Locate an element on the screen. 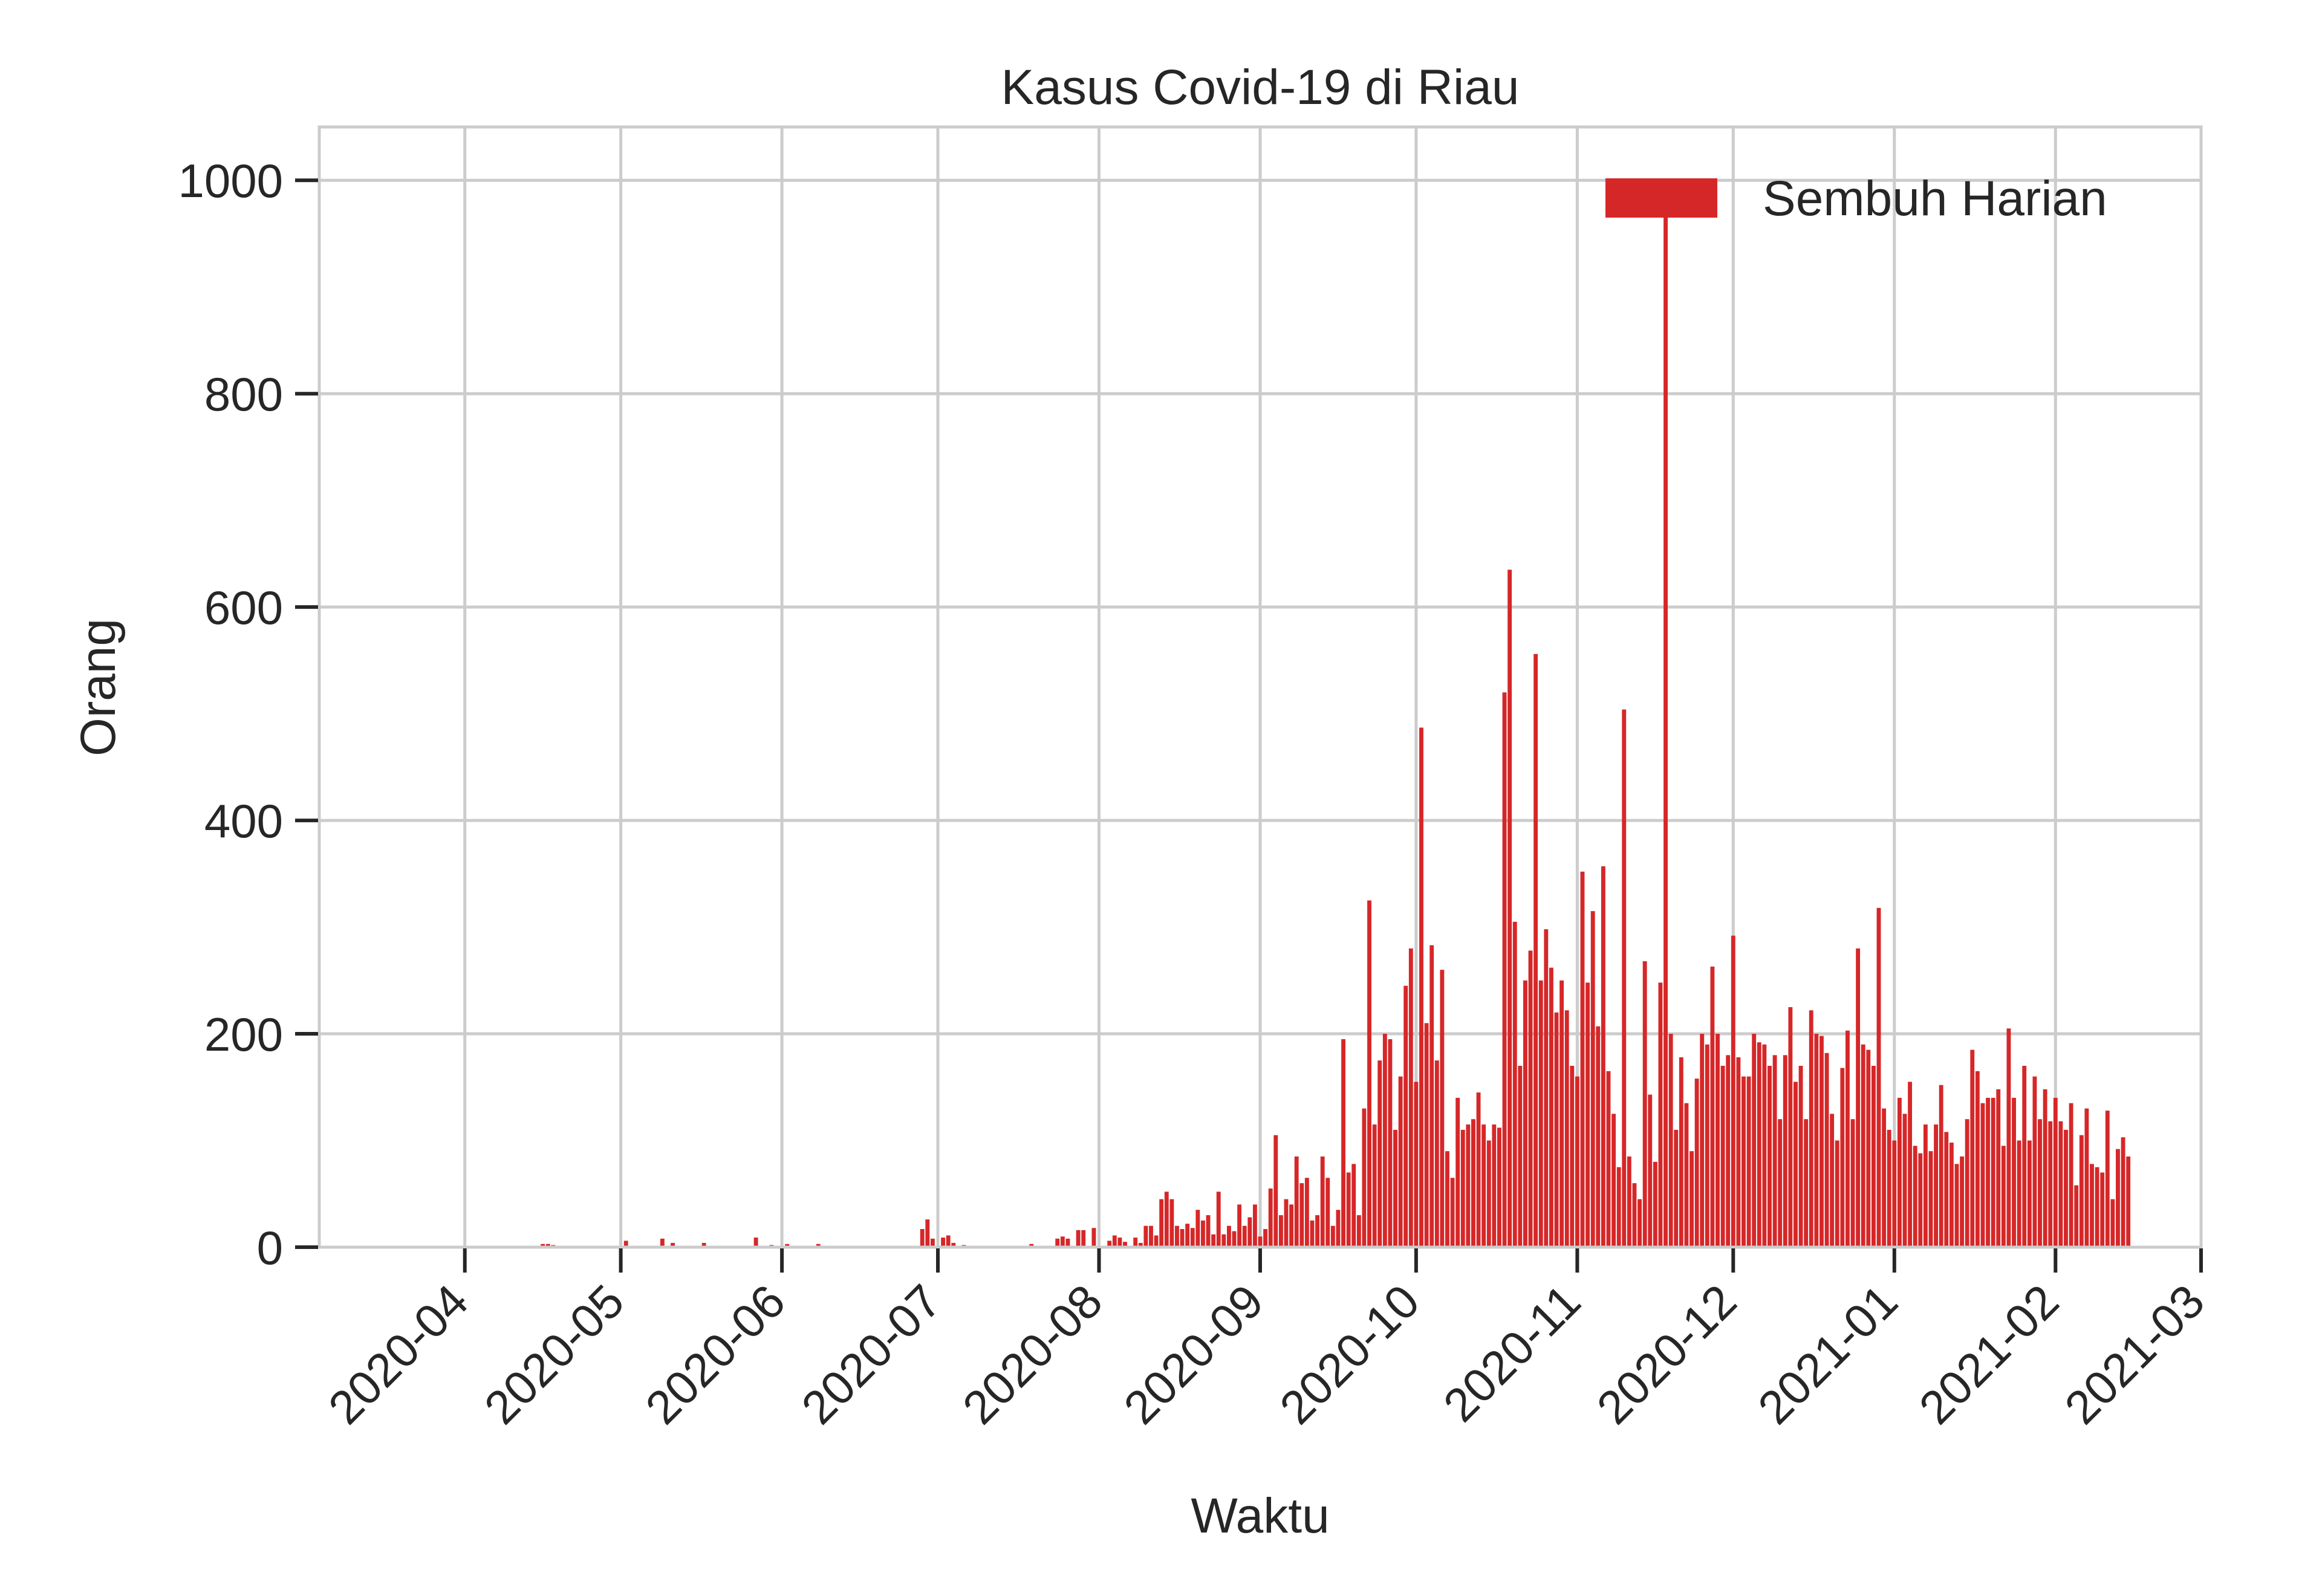 The height and width of the screenshot is (1596, 2322). y-axis-label: Orang is located at coordinates (98, 687).